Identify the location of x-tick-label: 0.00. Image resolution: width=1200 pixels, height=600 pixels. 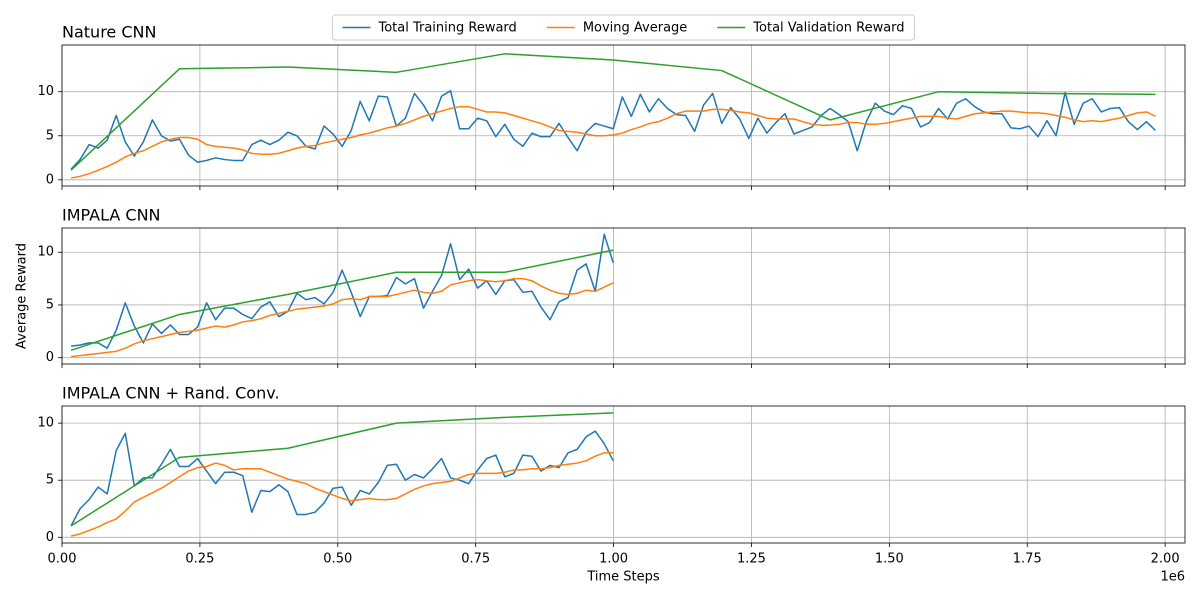
(62, 559).